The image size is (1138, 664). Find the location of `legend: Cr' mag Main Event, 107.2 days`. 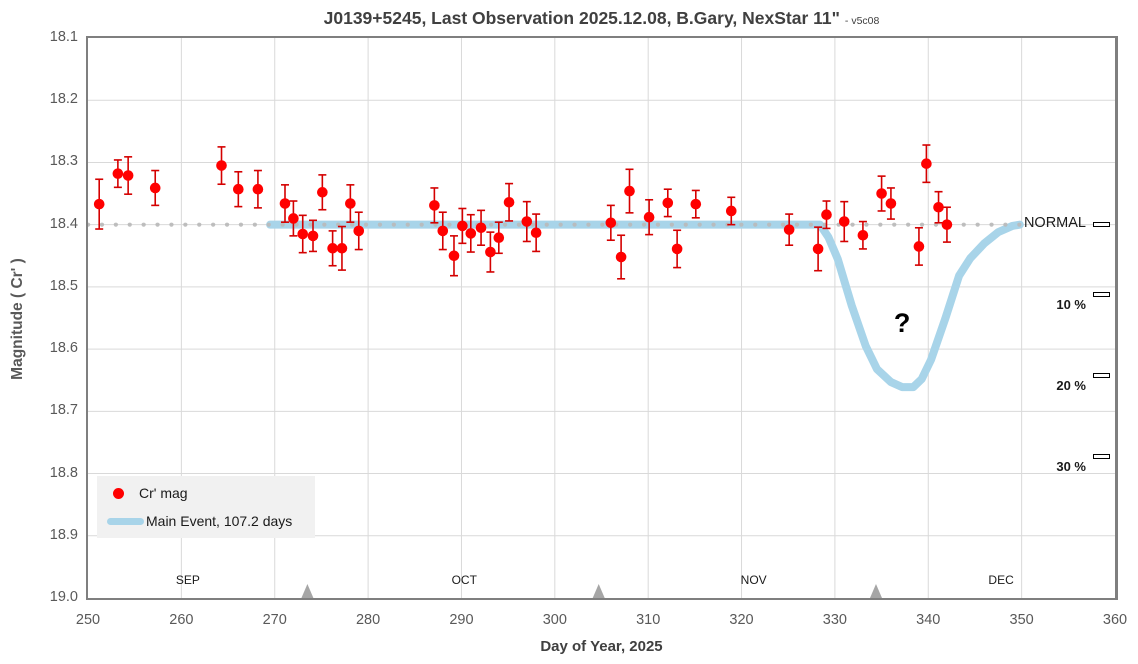

legend: Cr' mag Main Event, 107.2 days is located at coordinates (206, 507).